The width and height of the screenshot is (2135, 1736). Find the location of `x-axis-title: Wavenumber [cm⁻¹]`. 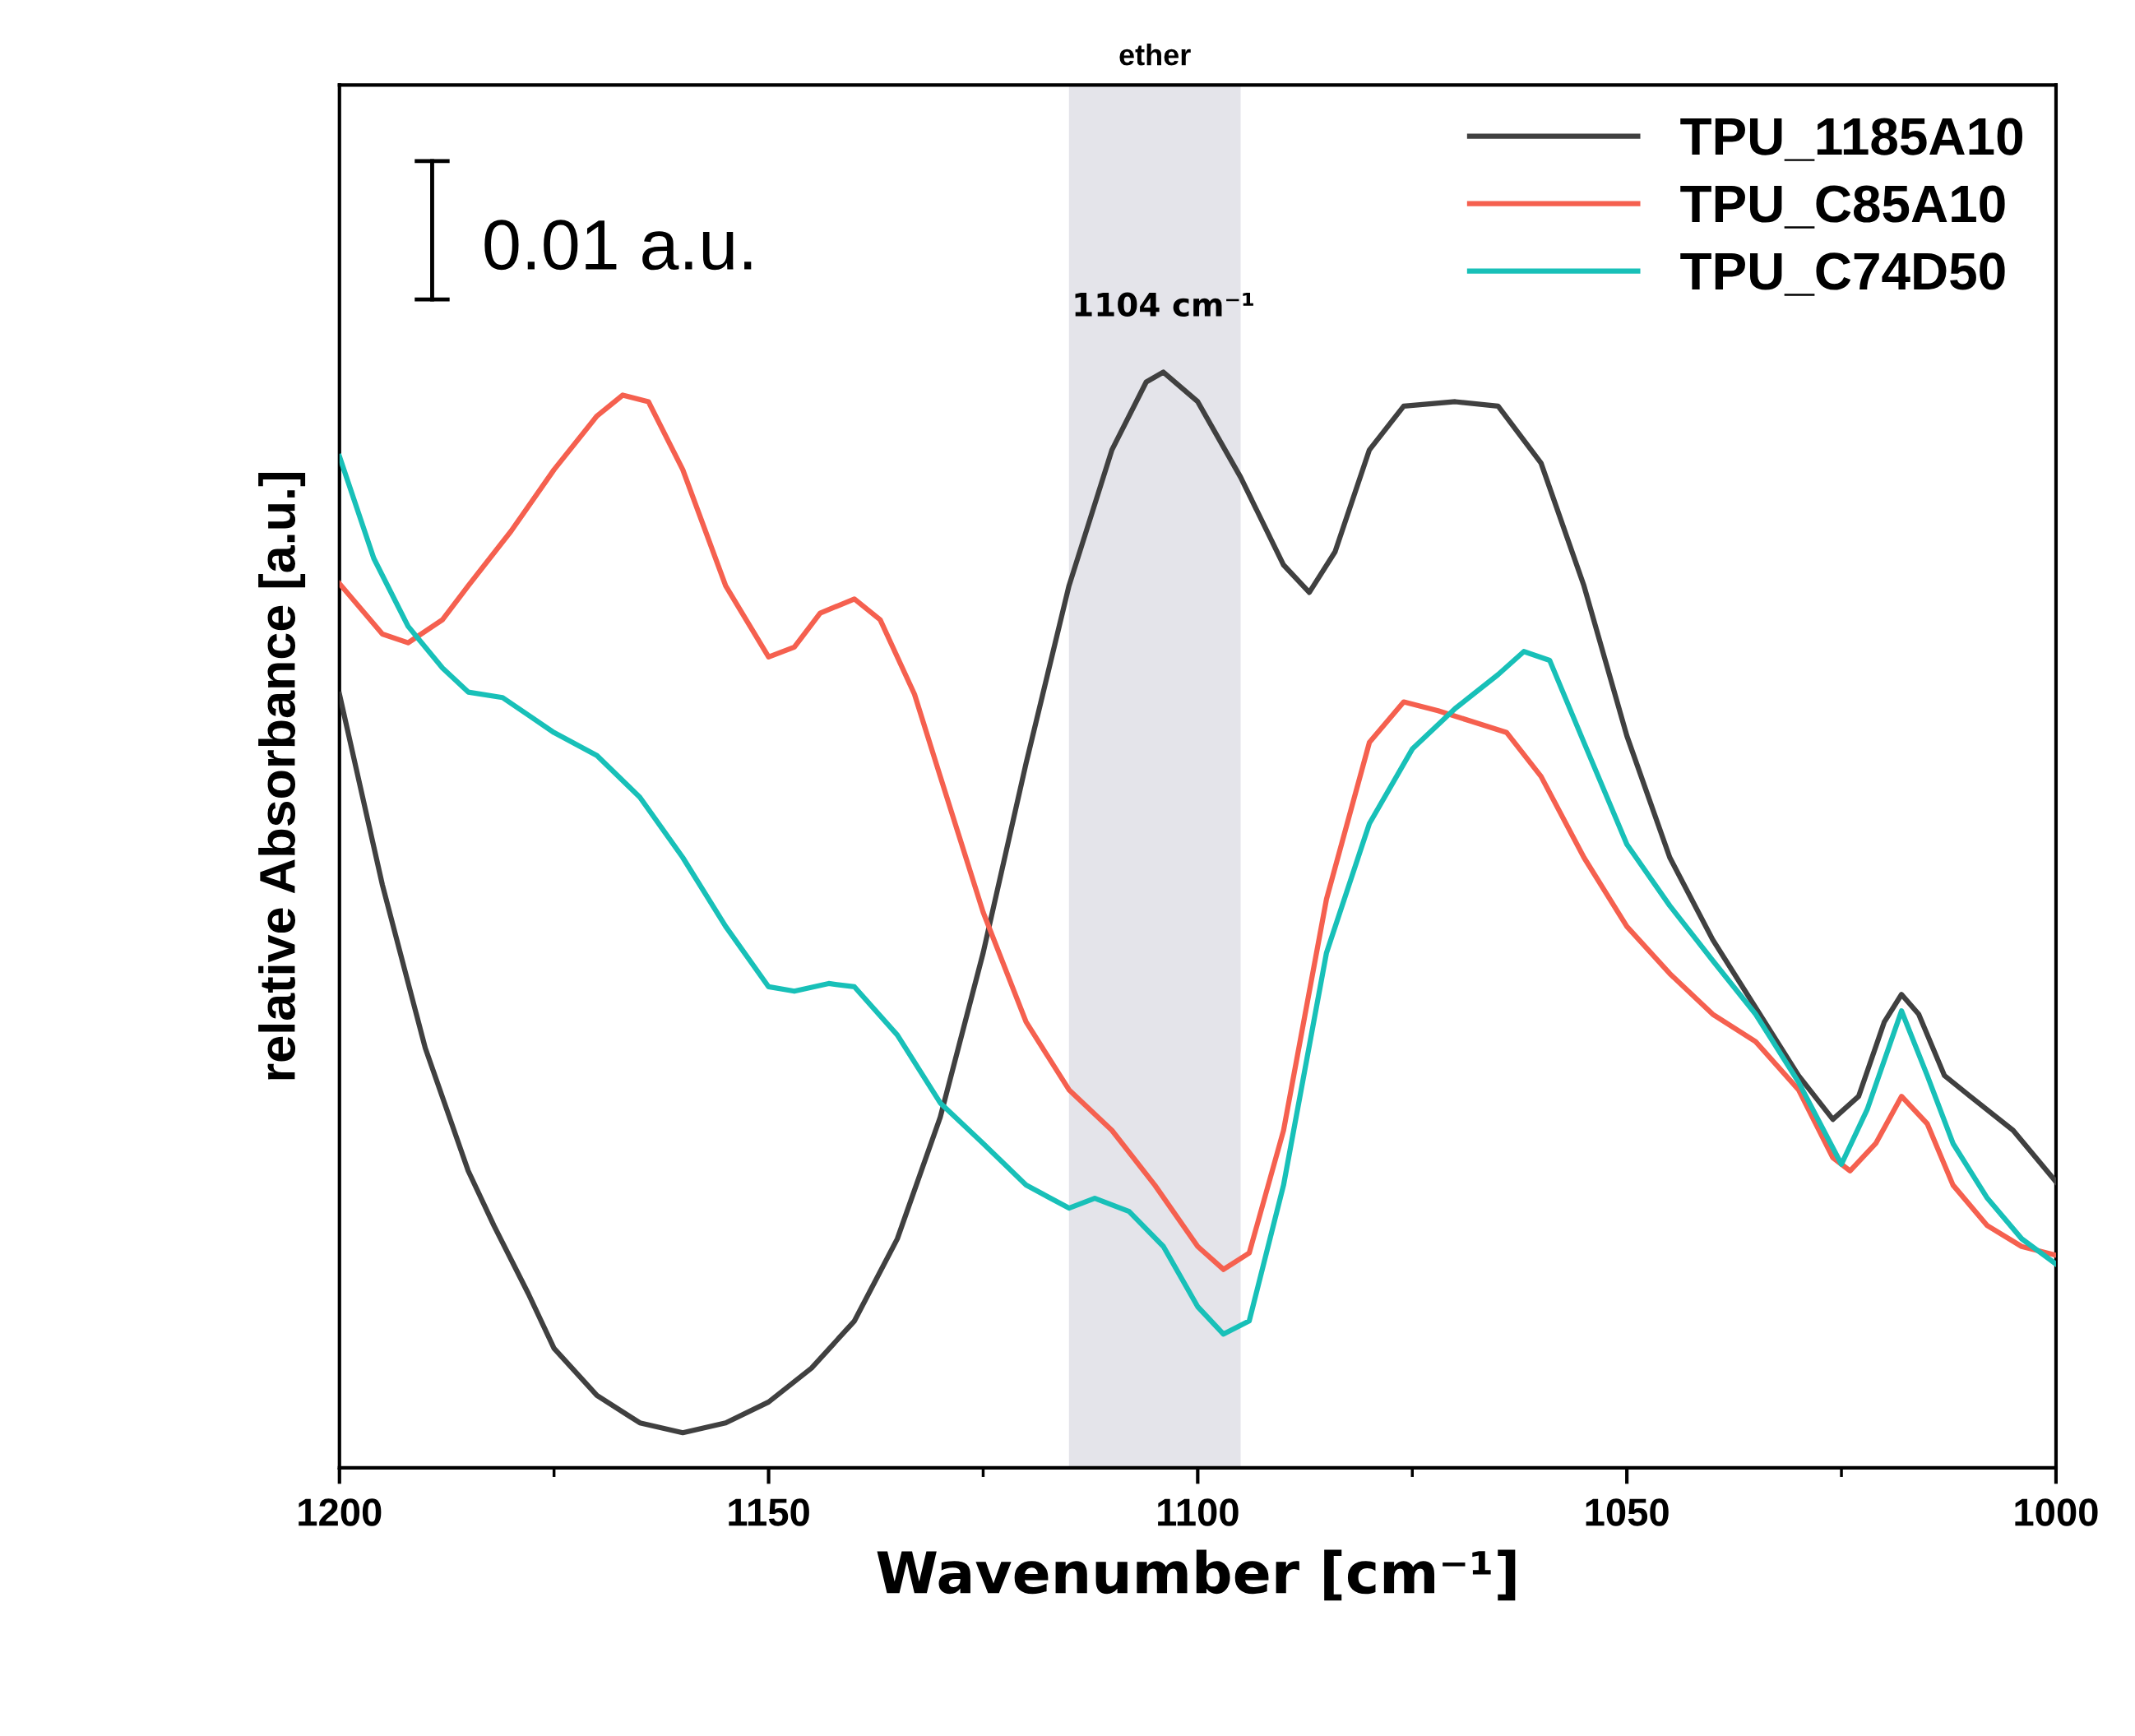

x-axis-title: Wavenumber [cm⁻¹] is located at coordinates (1197, 1575).